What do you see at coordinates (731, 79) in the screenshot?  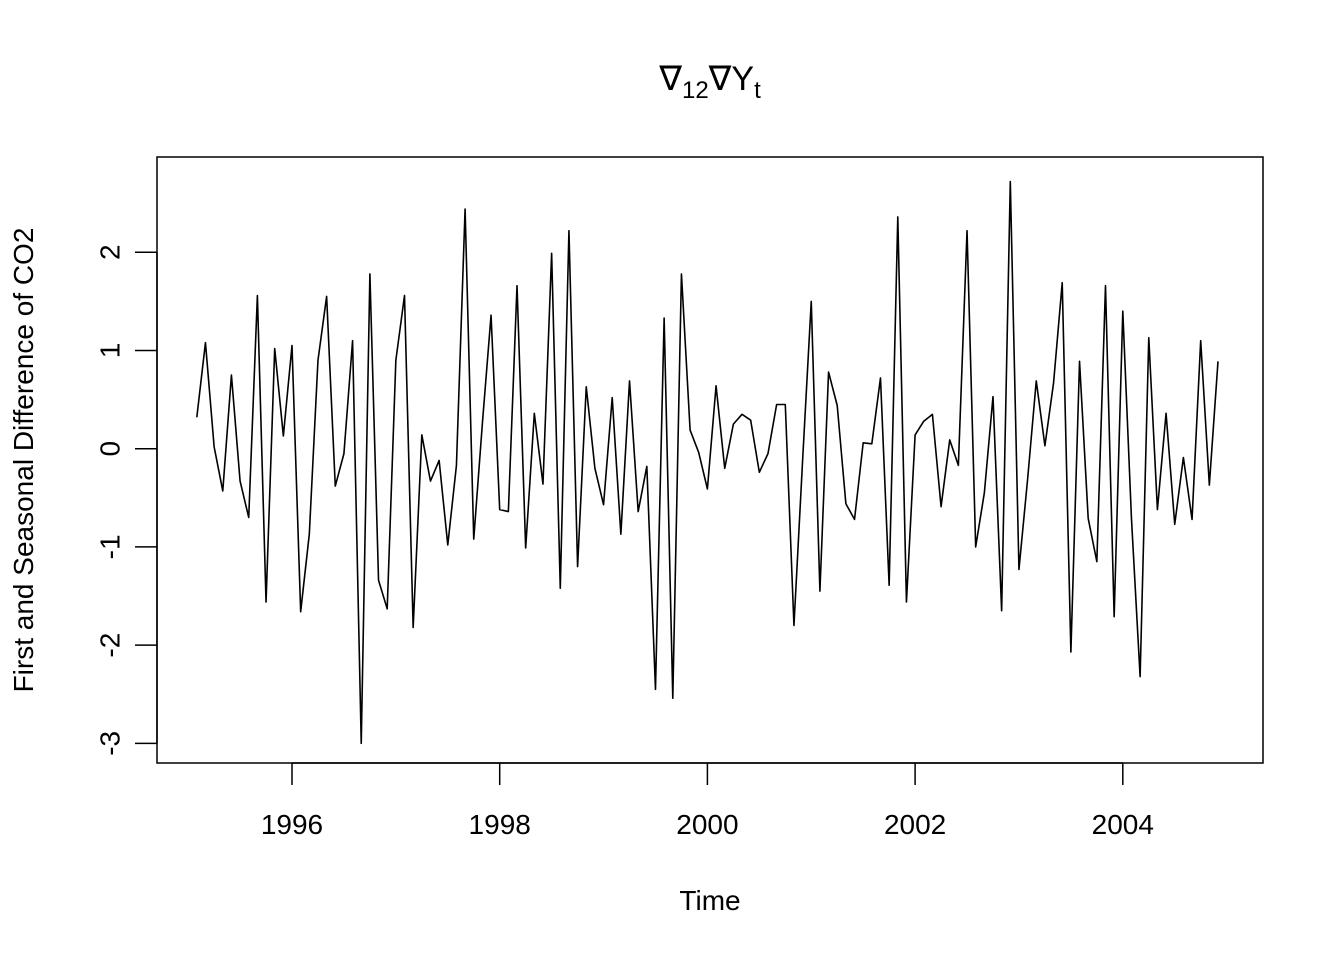 I see `chart-title-nabla-y: ∇Y` at bounding box center [731, 79].